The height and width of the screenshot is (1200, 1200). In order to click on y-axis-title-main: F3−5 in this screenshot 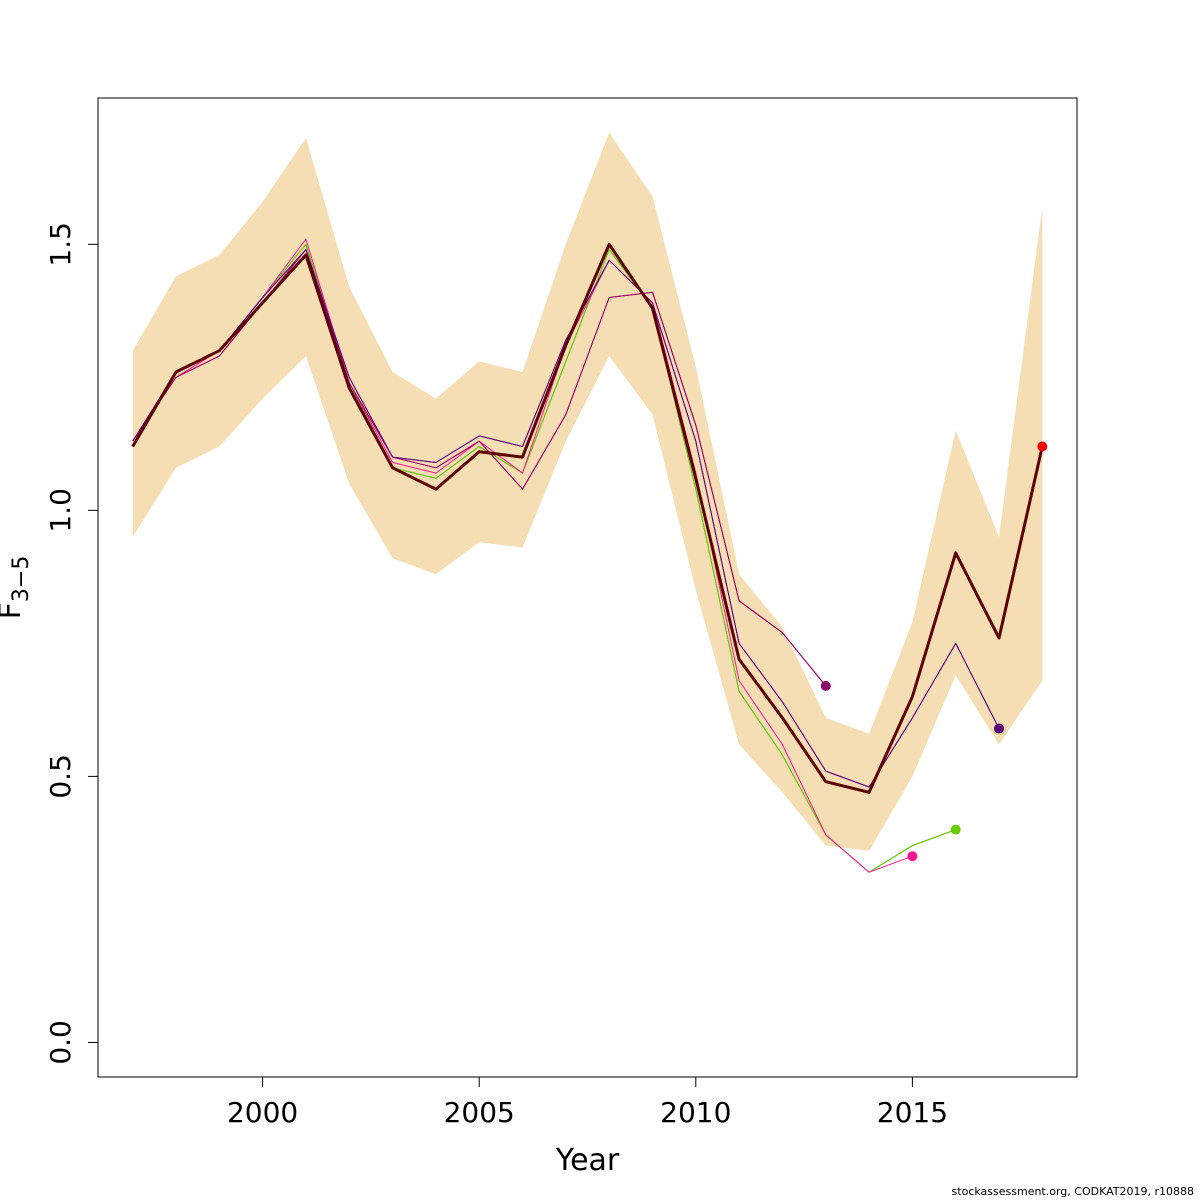, I will do `click(17, 588)`.